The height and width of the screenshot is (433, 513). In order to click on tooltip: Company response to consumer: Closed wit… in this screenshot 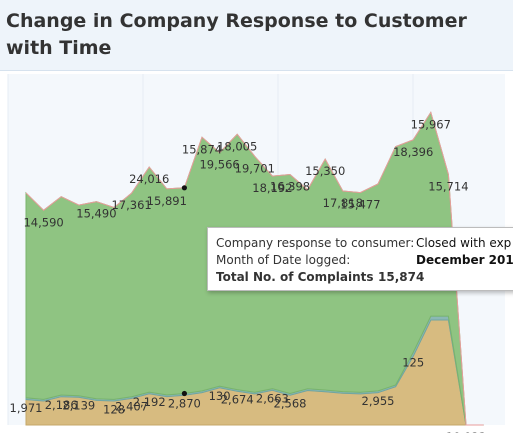, I will do `click(360, 259)`.